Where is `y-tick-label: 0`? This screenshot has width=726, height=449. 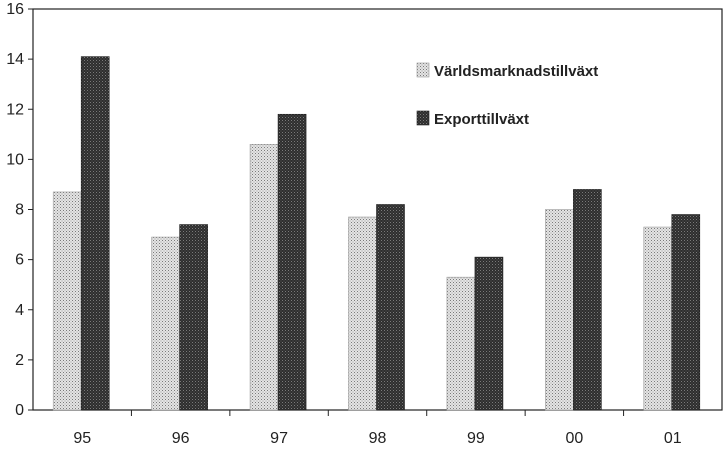 y-tick-label: 0 is located at coordinates (19, 410).